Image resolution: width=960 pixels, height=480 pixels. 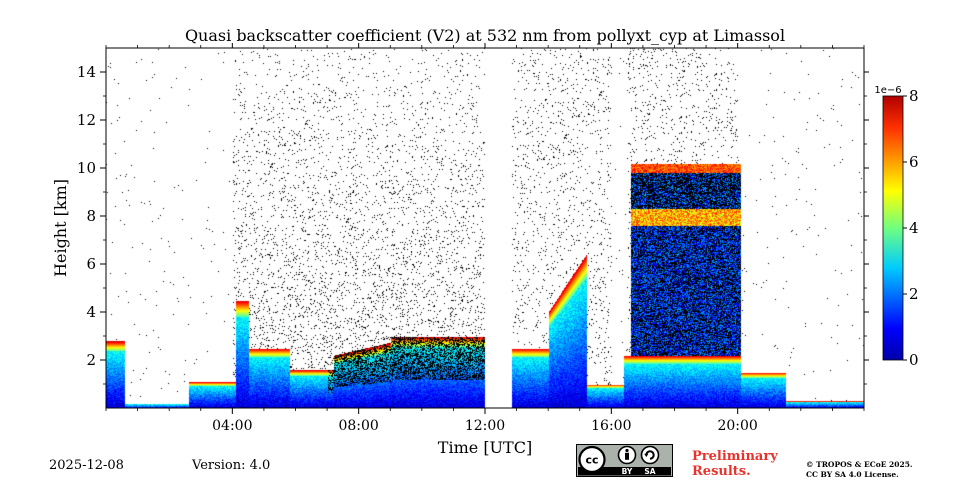 I want to click on colorbar-gradient, so click(x=893, y=228).